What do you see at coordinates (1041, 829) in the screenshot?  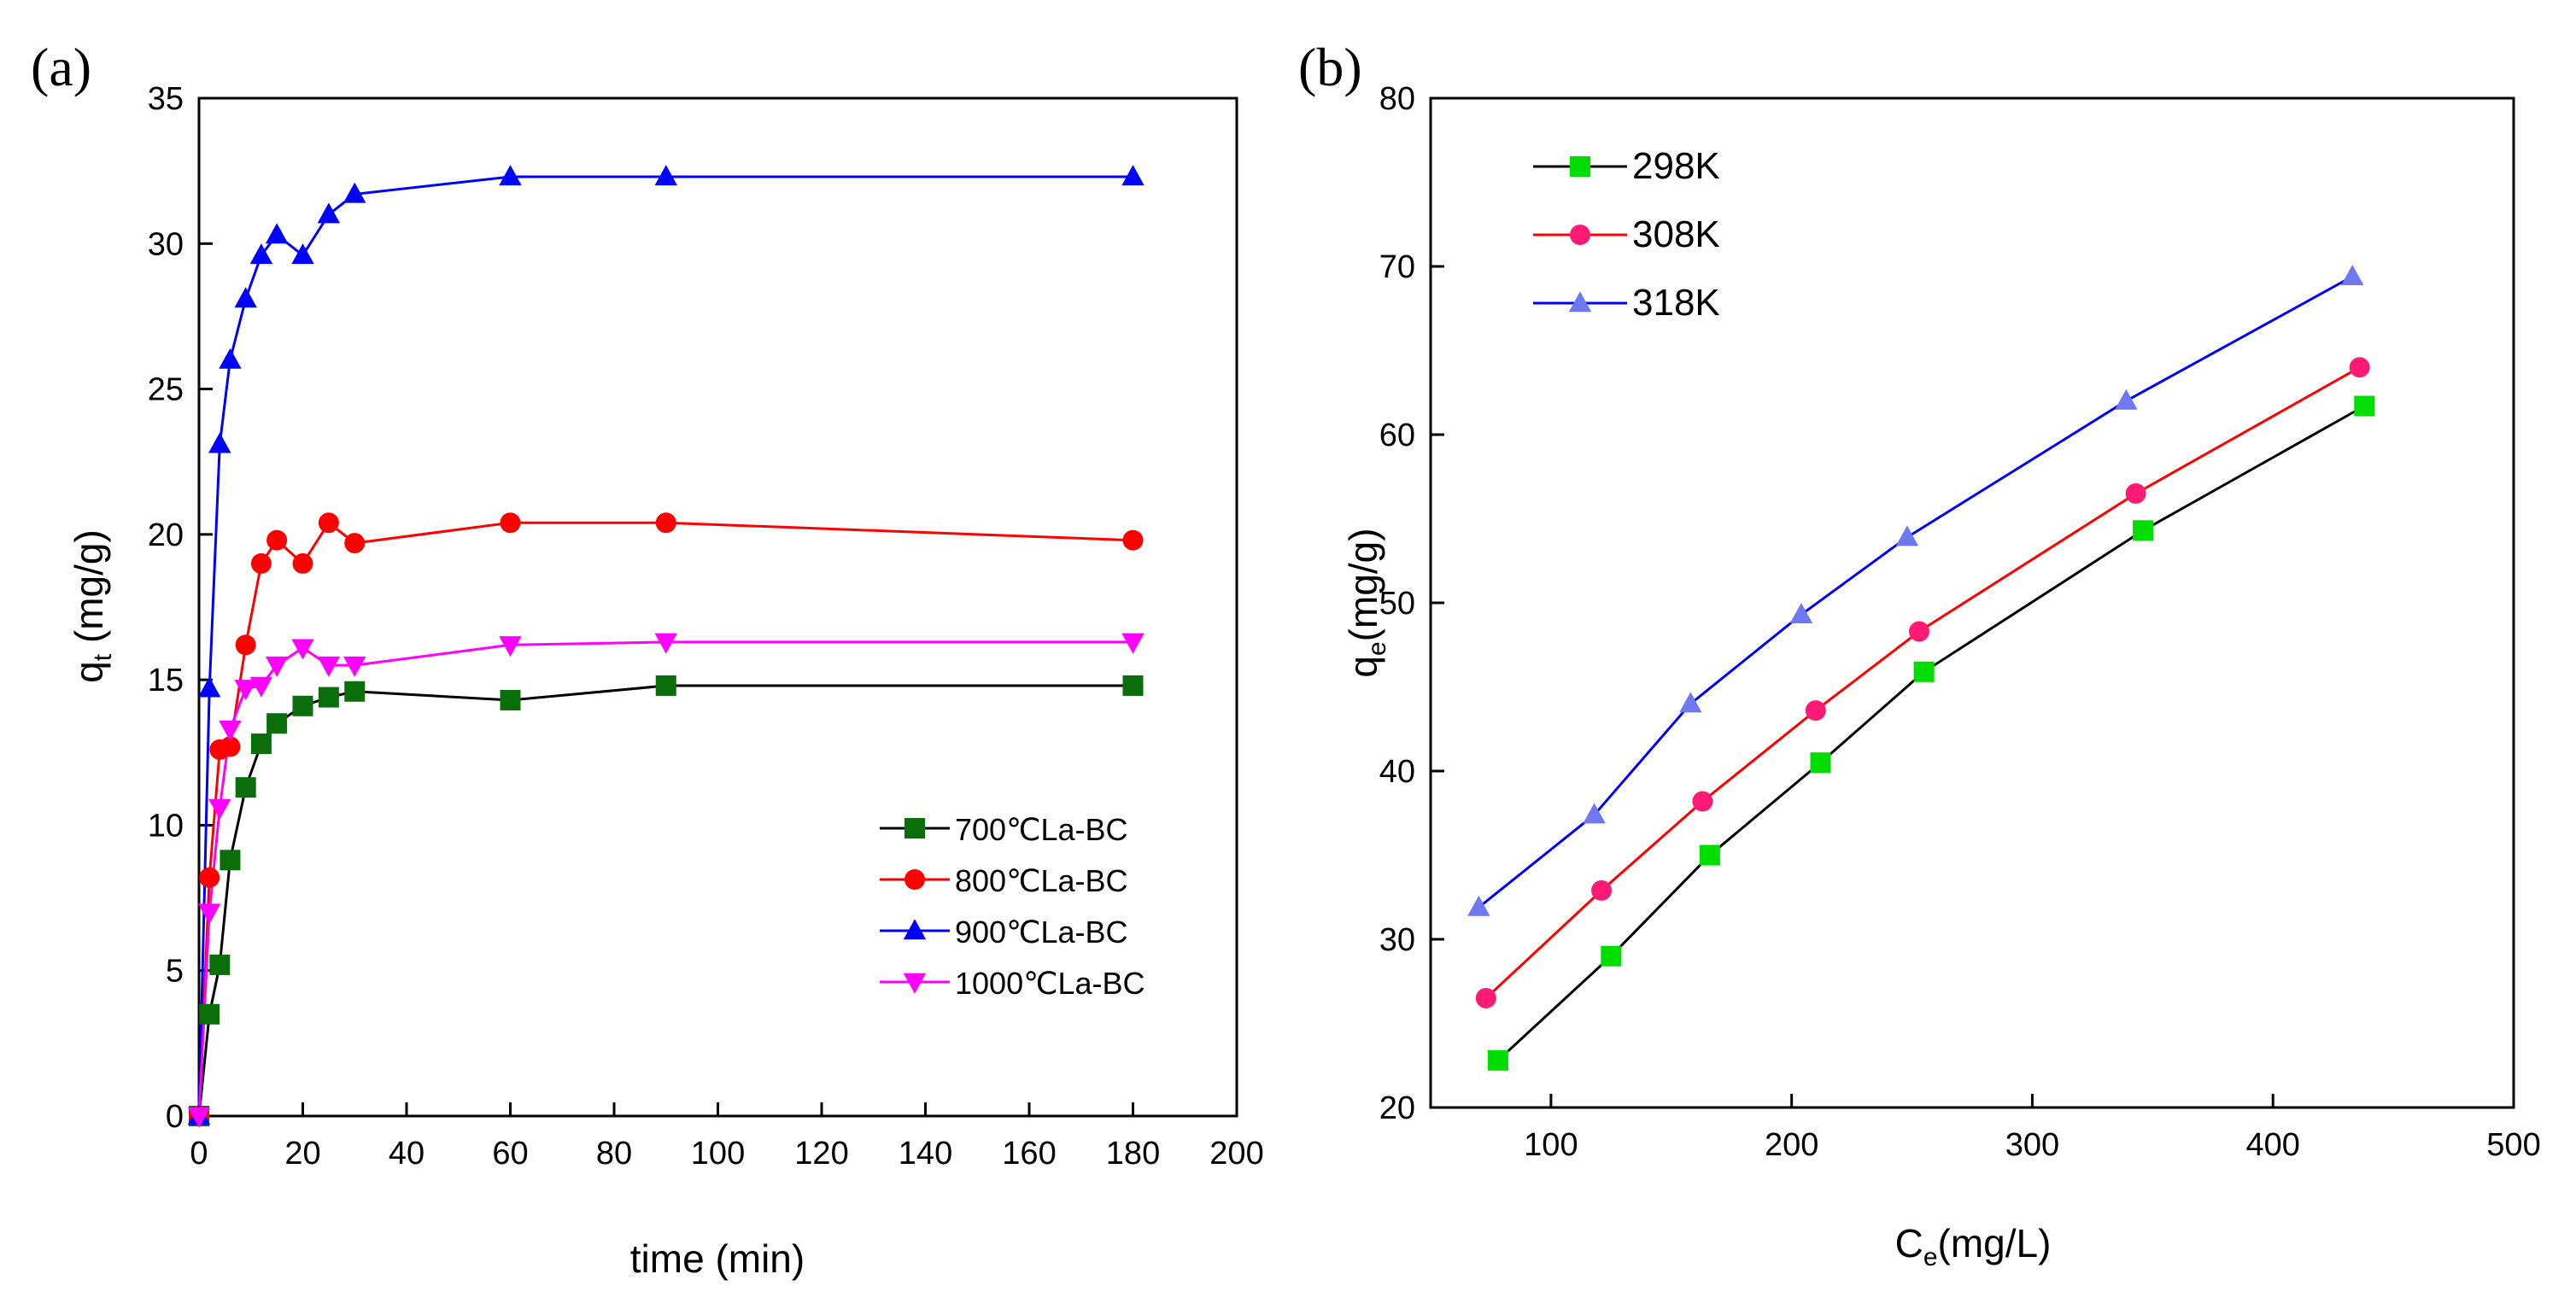 I see `legend-label: 700℃La-BC` at bounding box center [1041, 829].